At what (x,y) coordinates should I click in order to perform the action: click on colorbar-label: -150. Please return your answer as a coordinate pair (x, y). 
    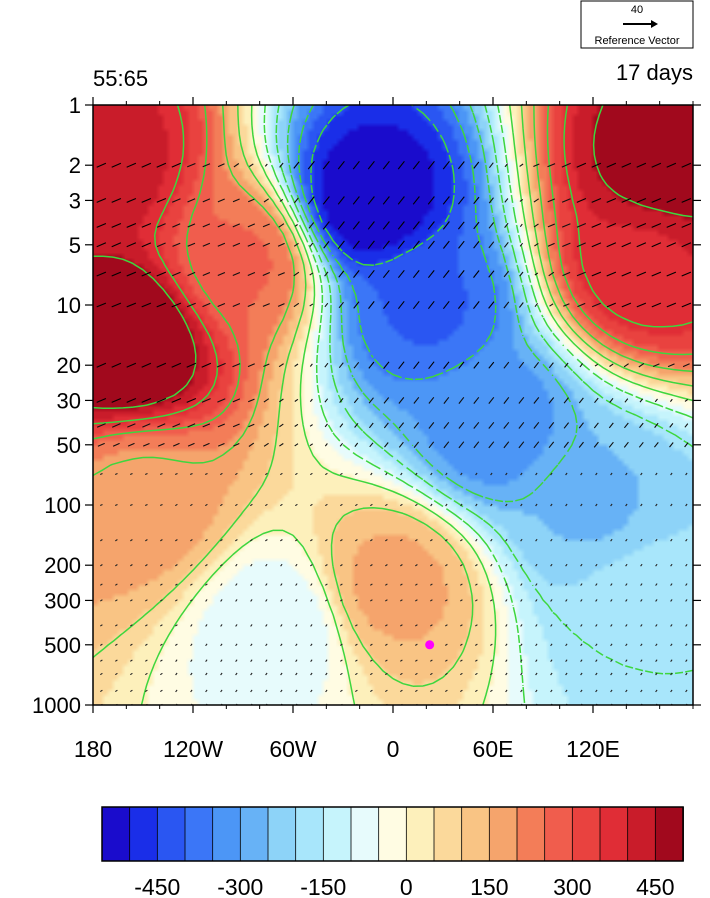
    Looking at the image, I should click on (323, 886).